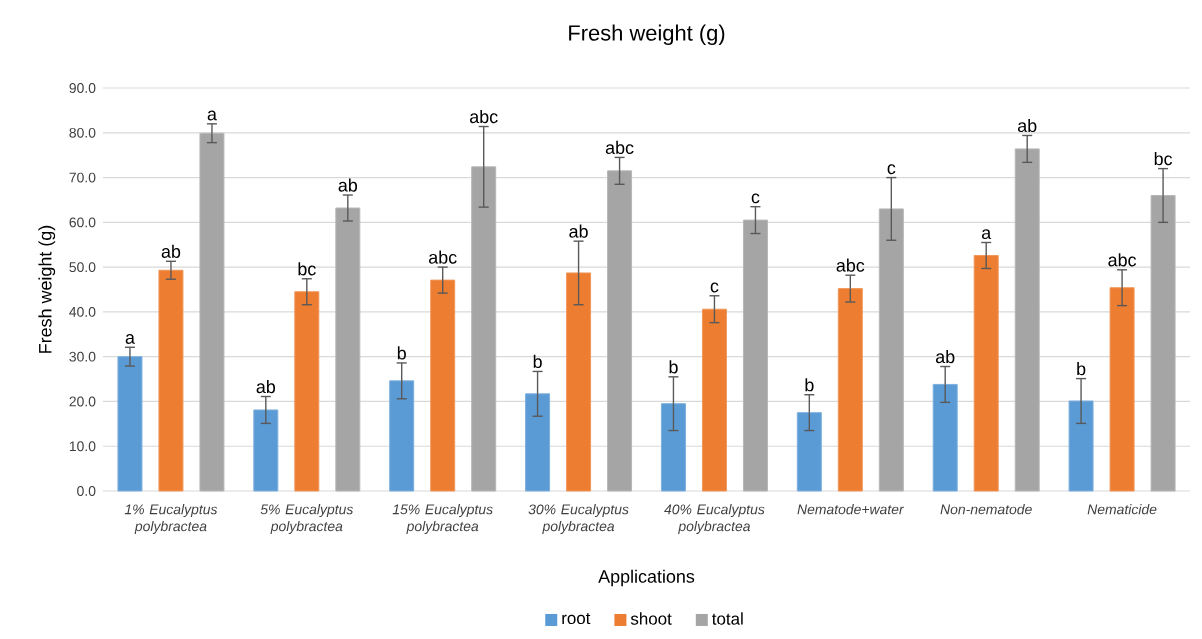 Image resolution: width=1202 pixels, height=639 pixels. I want to click on x-tick-label: 30% Eucalyptus polybractea, so click(578, 519).